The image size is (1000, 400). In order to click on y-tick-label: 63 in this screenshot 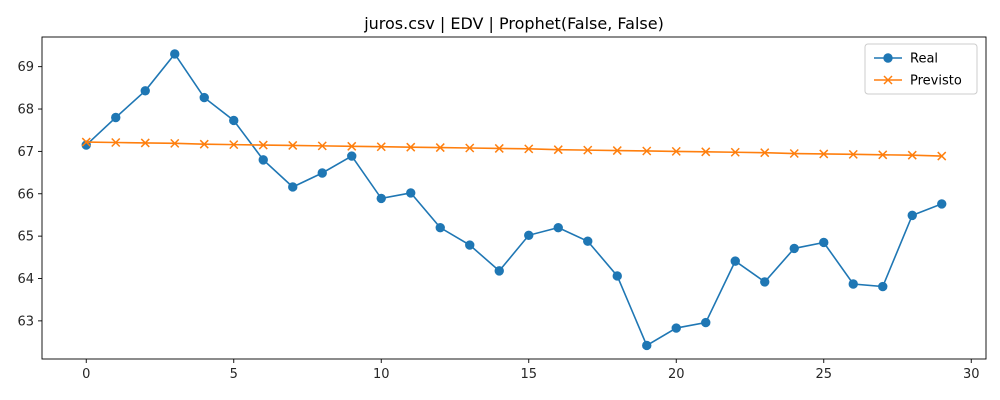, I will do `click(25, 321)`.